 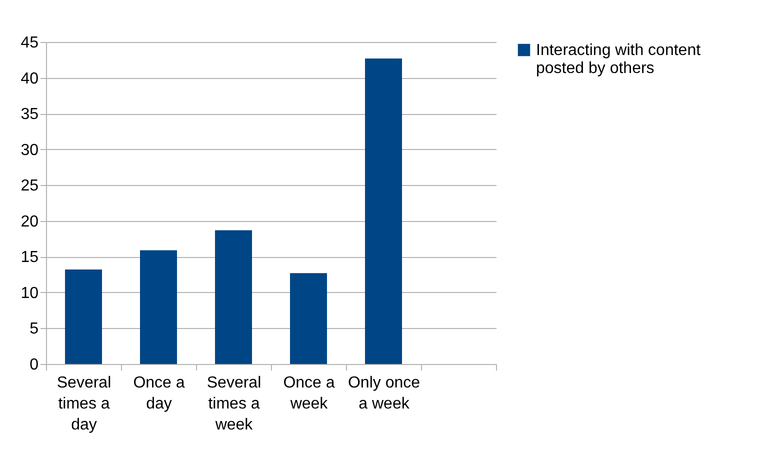 I want to click on y-tick-label: 10, so click(x=29, y=293).